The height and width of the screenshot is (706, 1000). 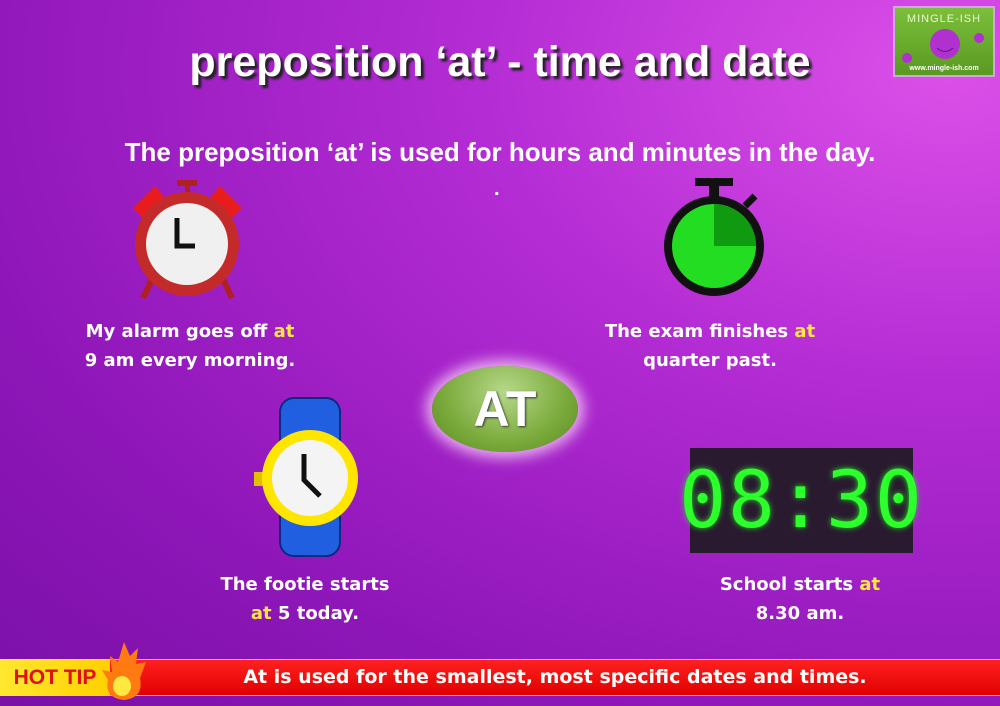 What do you see at coordinates (187, 240) in the screenshot?
I see `alarm-clock-icon` at bounding box center [187, 240].